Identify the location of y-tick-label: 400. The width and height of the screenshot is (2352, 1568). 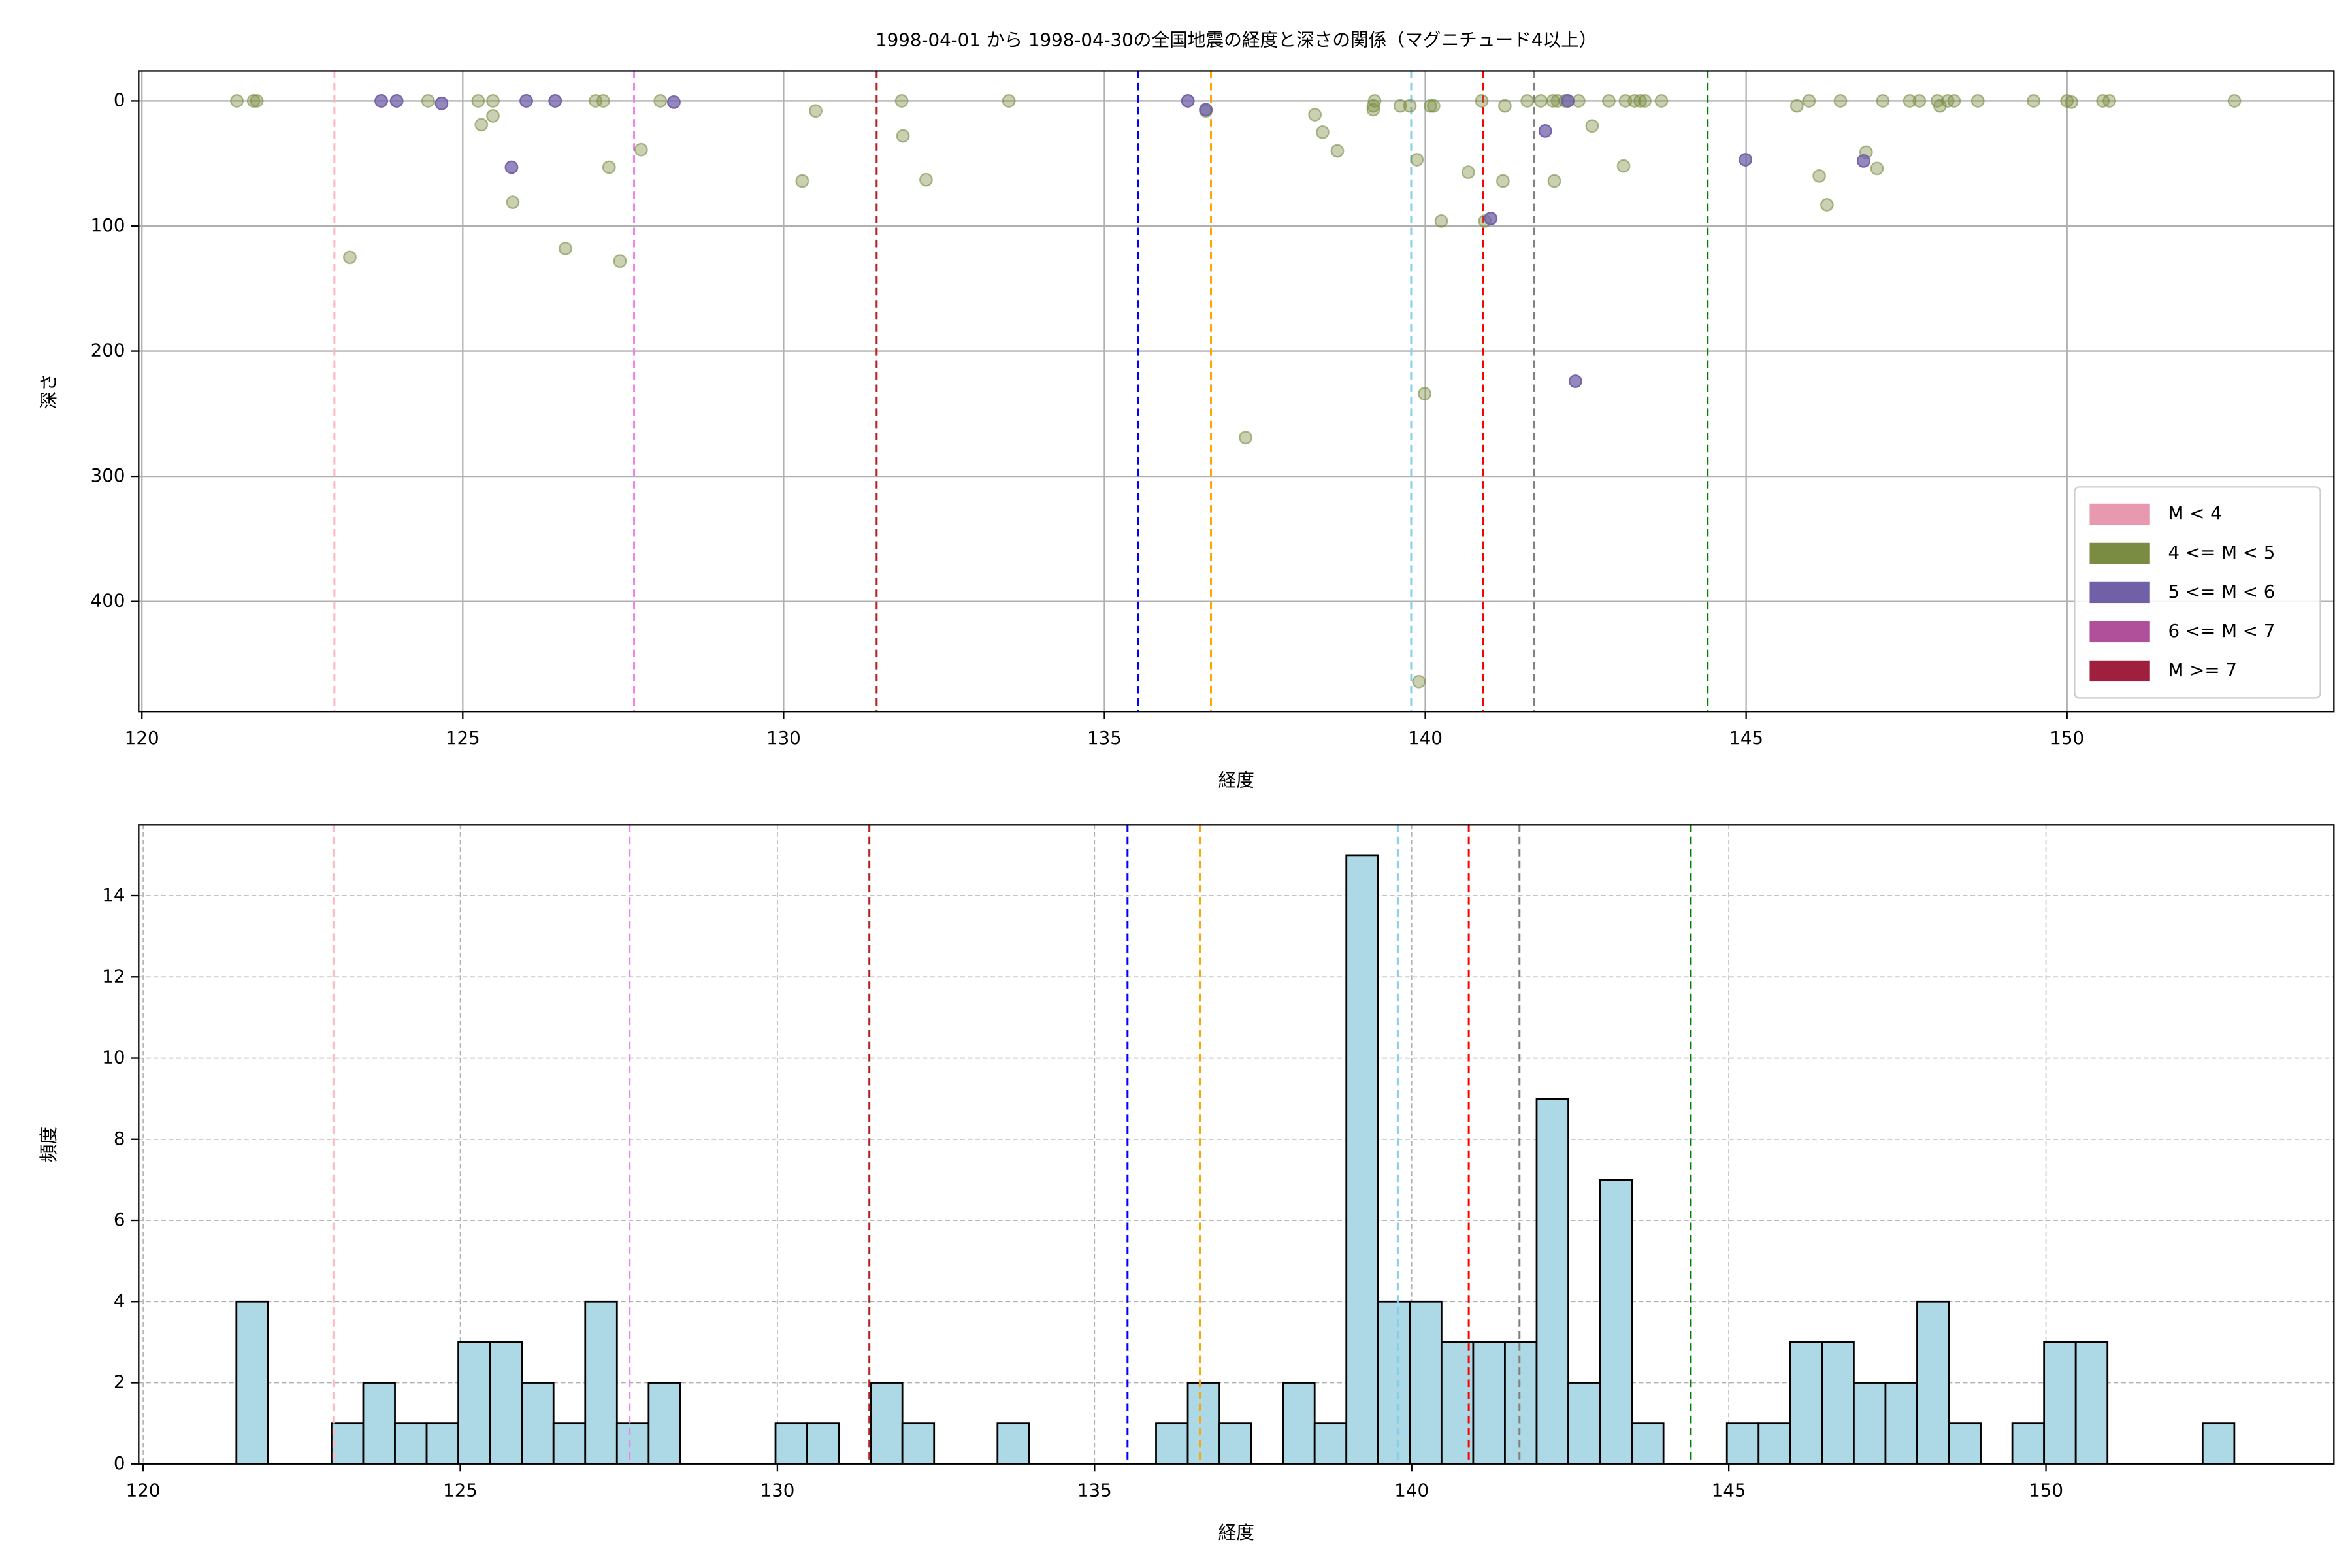
(108, 601).